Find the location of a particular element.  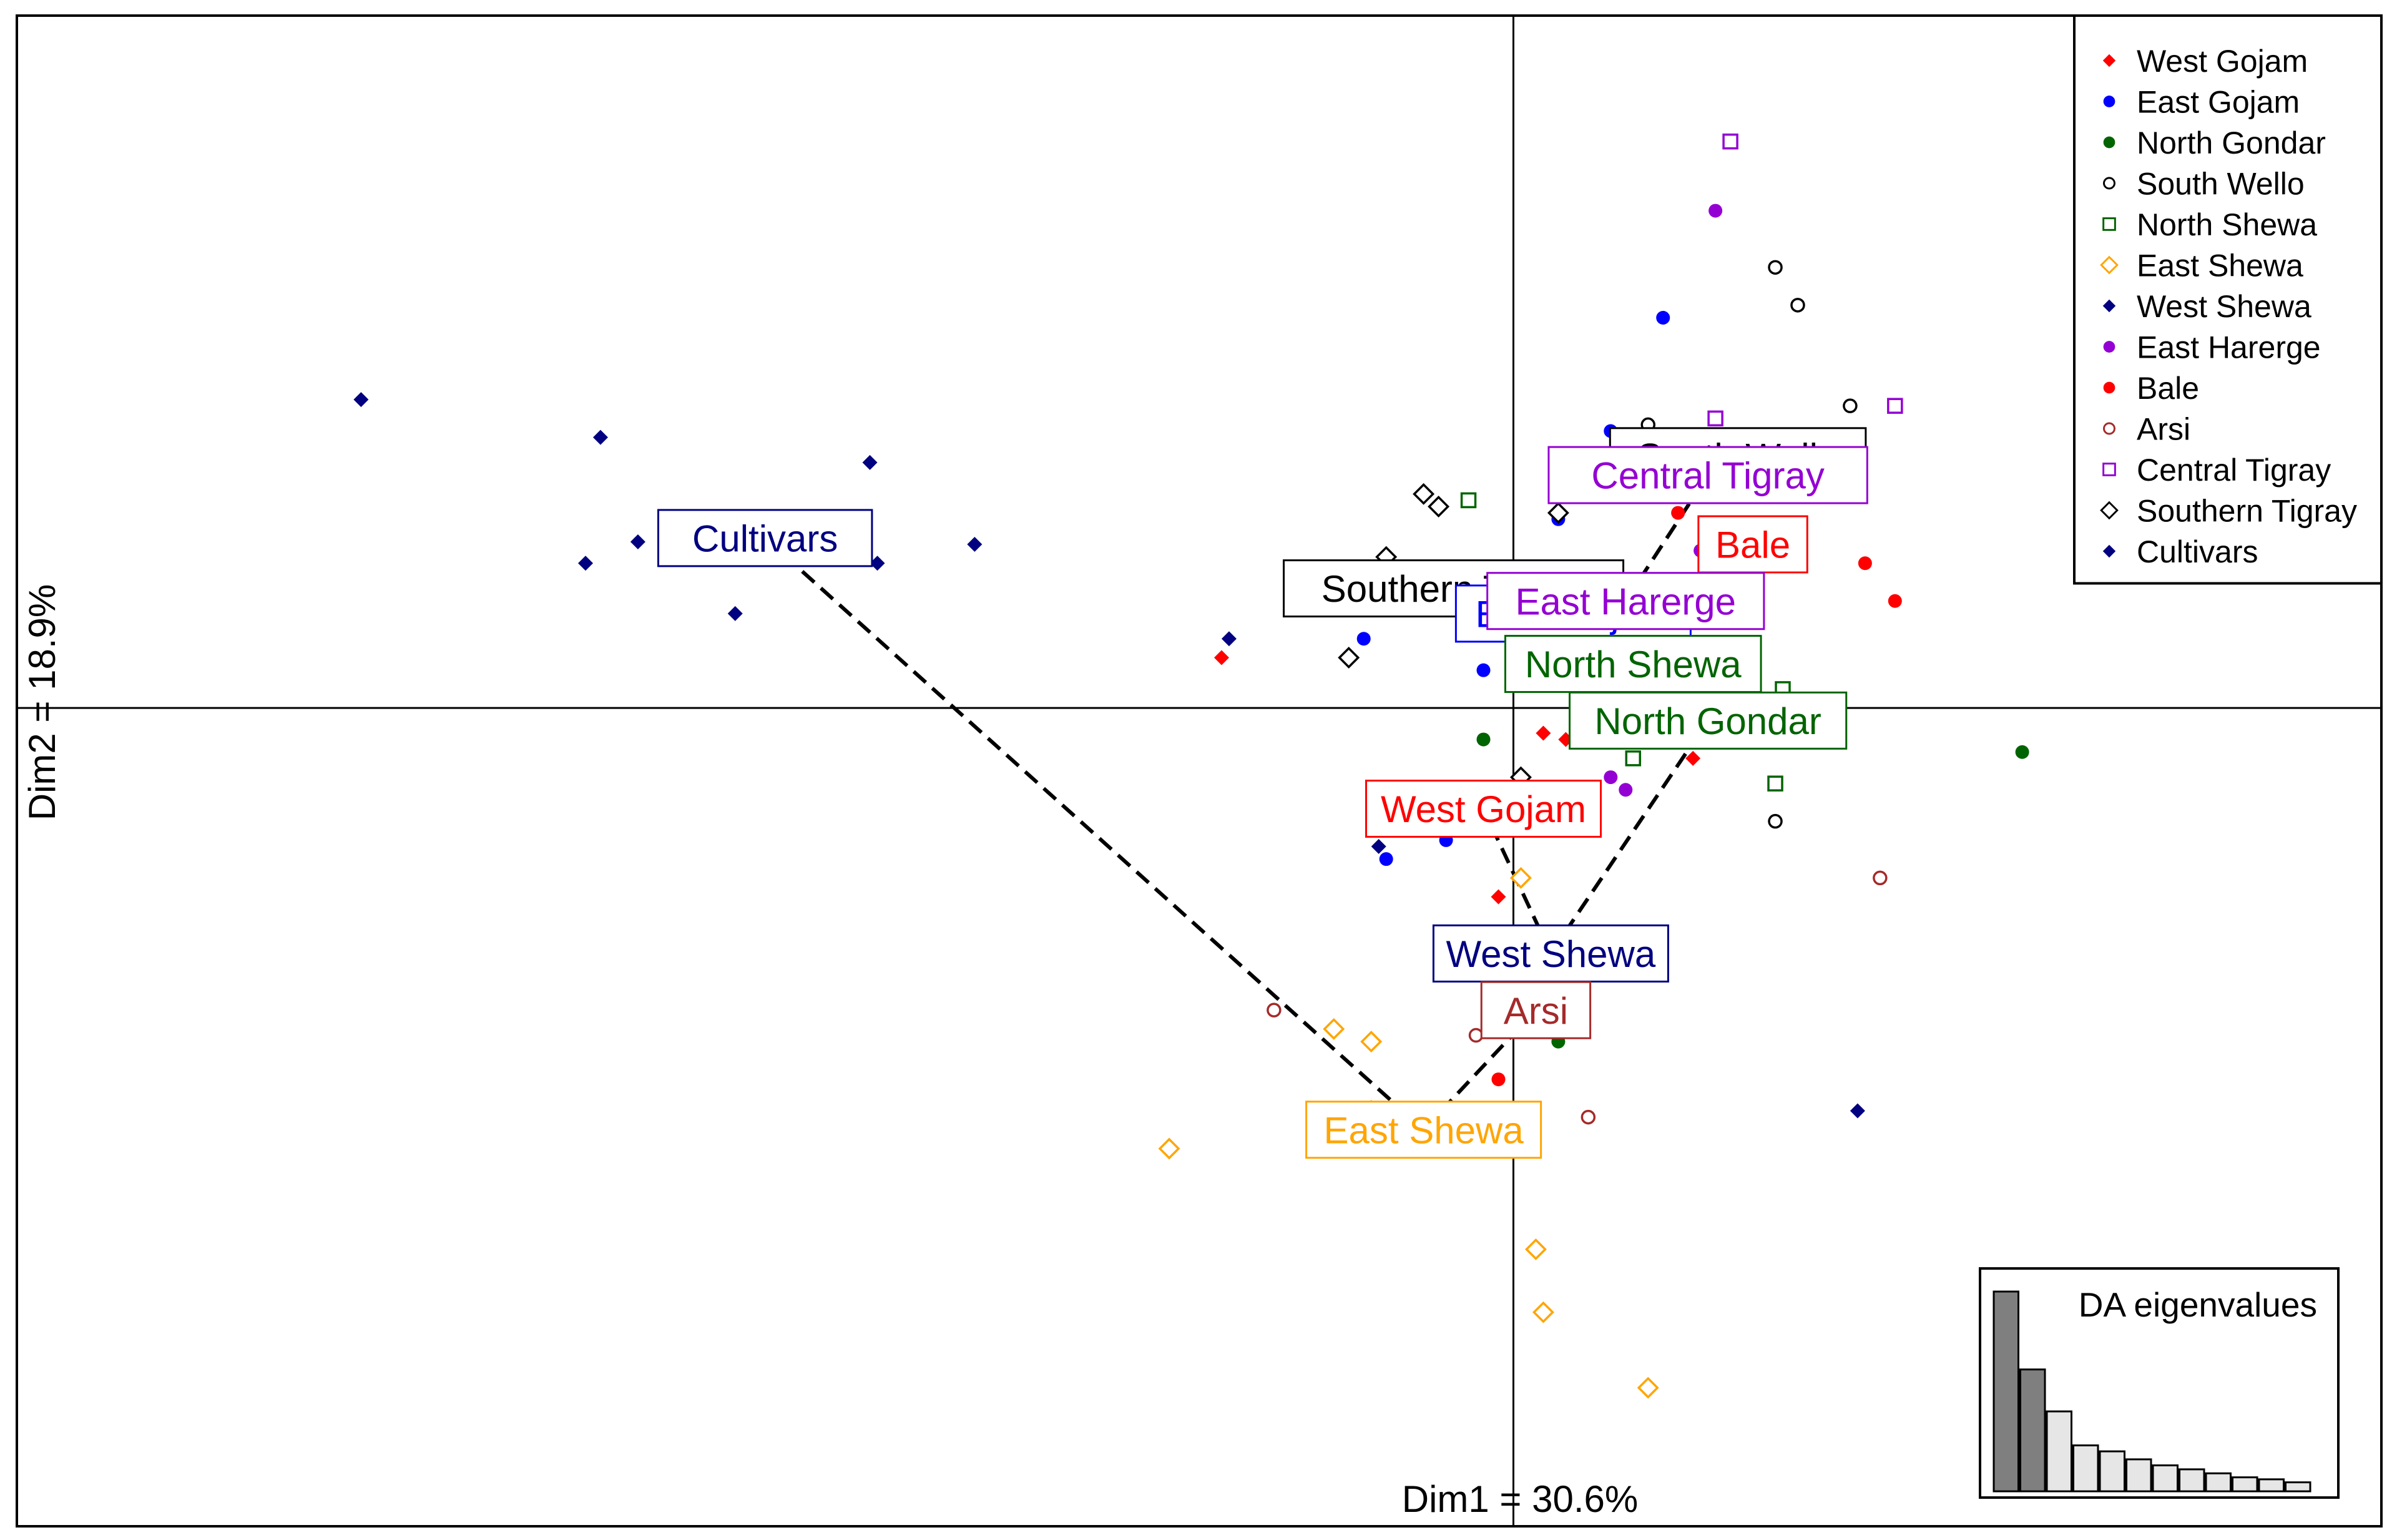

group-label-text: East Harerge is located at coordinates (1626, 601).